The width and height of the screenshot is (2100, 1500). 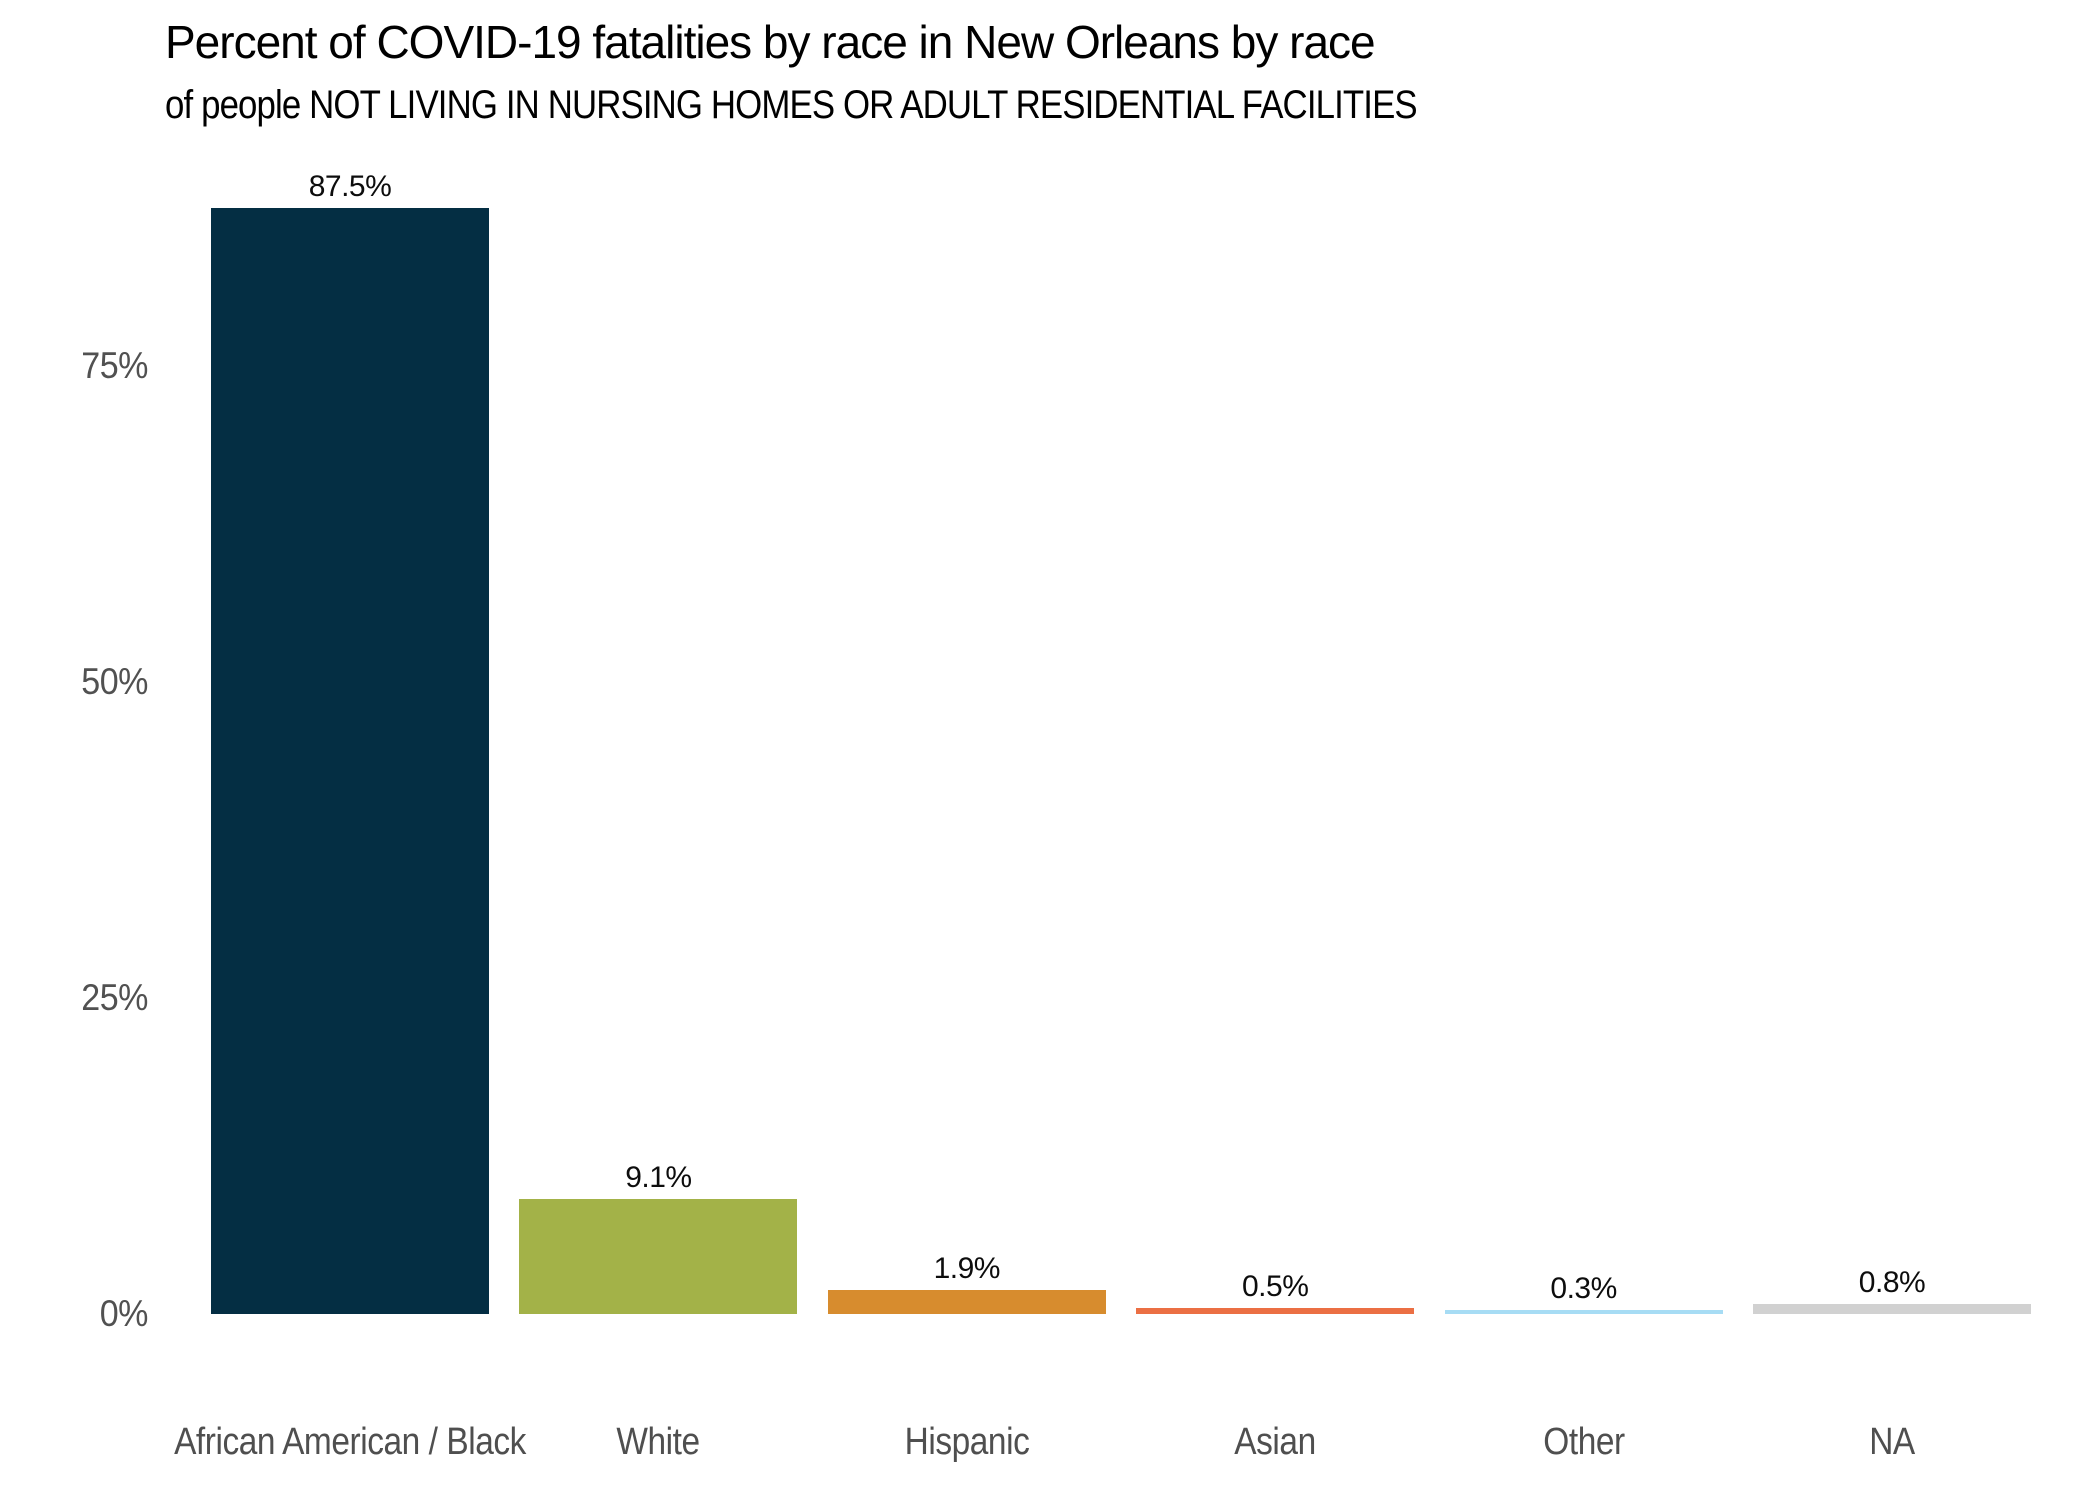 I want to click on bar-asian, so click(x=1275, y=1311).